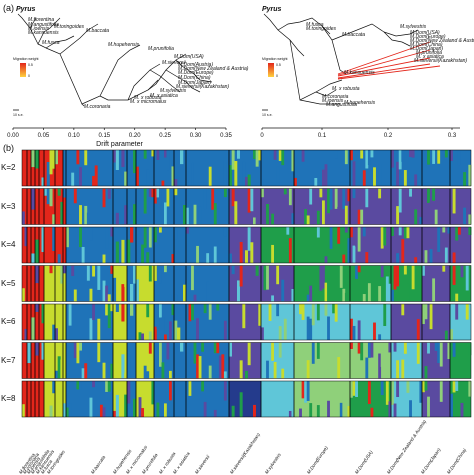 The image size is (474, 475). Describe the element at coordinates (74, 136) in the screenshot. I see `x-tick-label: 0.10` at that location.